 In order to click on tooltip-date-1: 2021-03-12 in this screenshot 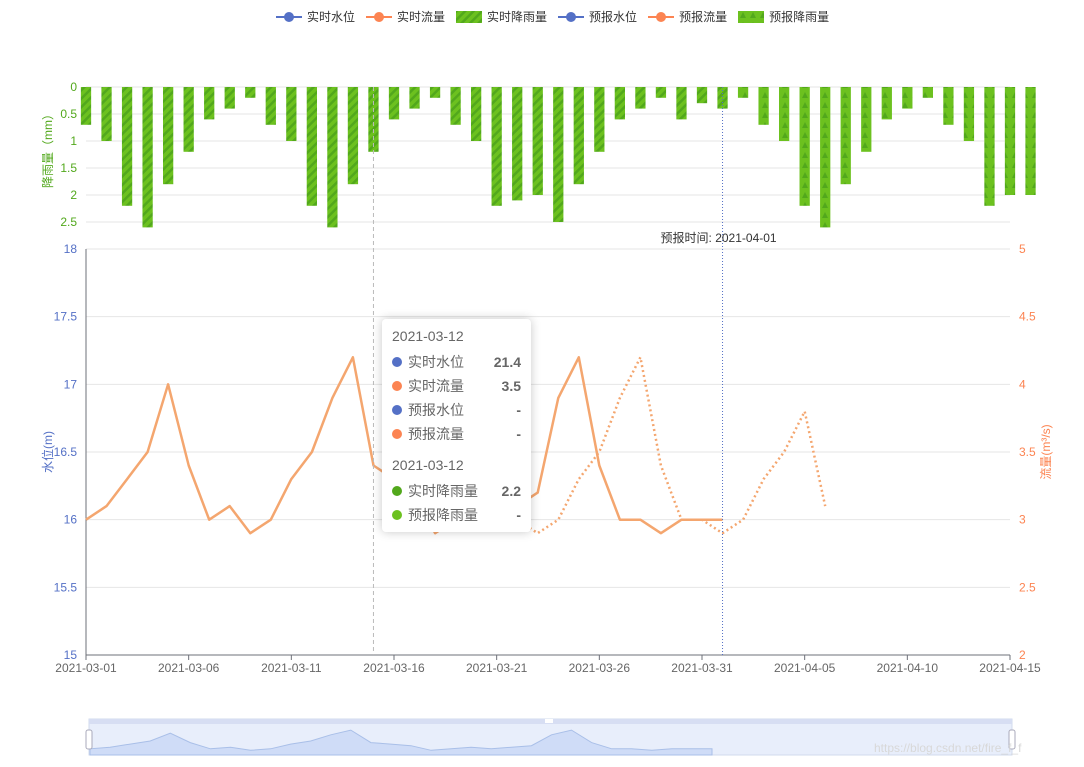, I will do `click(428, 336)`.